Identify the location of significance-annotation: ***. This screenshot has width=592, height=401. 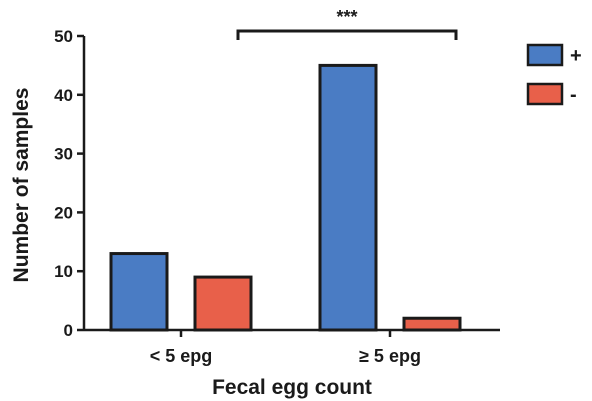
(347, 23).